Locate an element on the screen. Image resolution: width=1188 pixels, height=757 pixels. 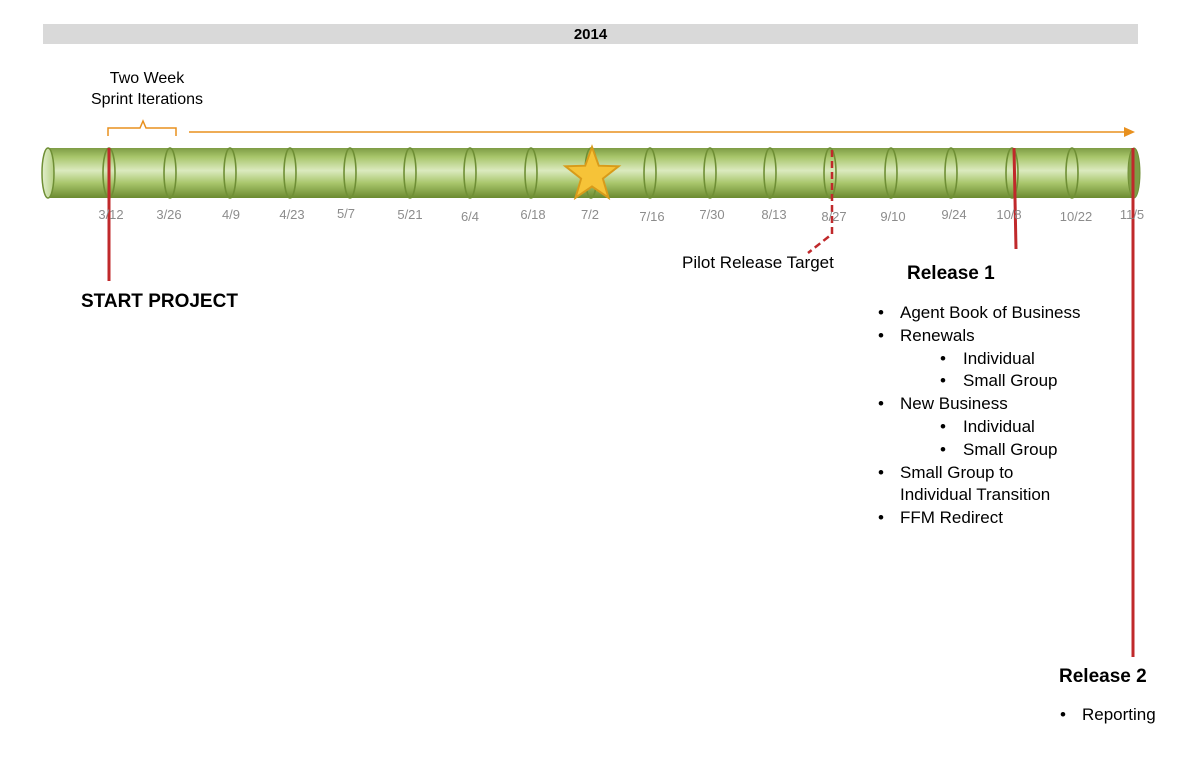
date-label: 10/22 is located at coordinates (1076, 216).